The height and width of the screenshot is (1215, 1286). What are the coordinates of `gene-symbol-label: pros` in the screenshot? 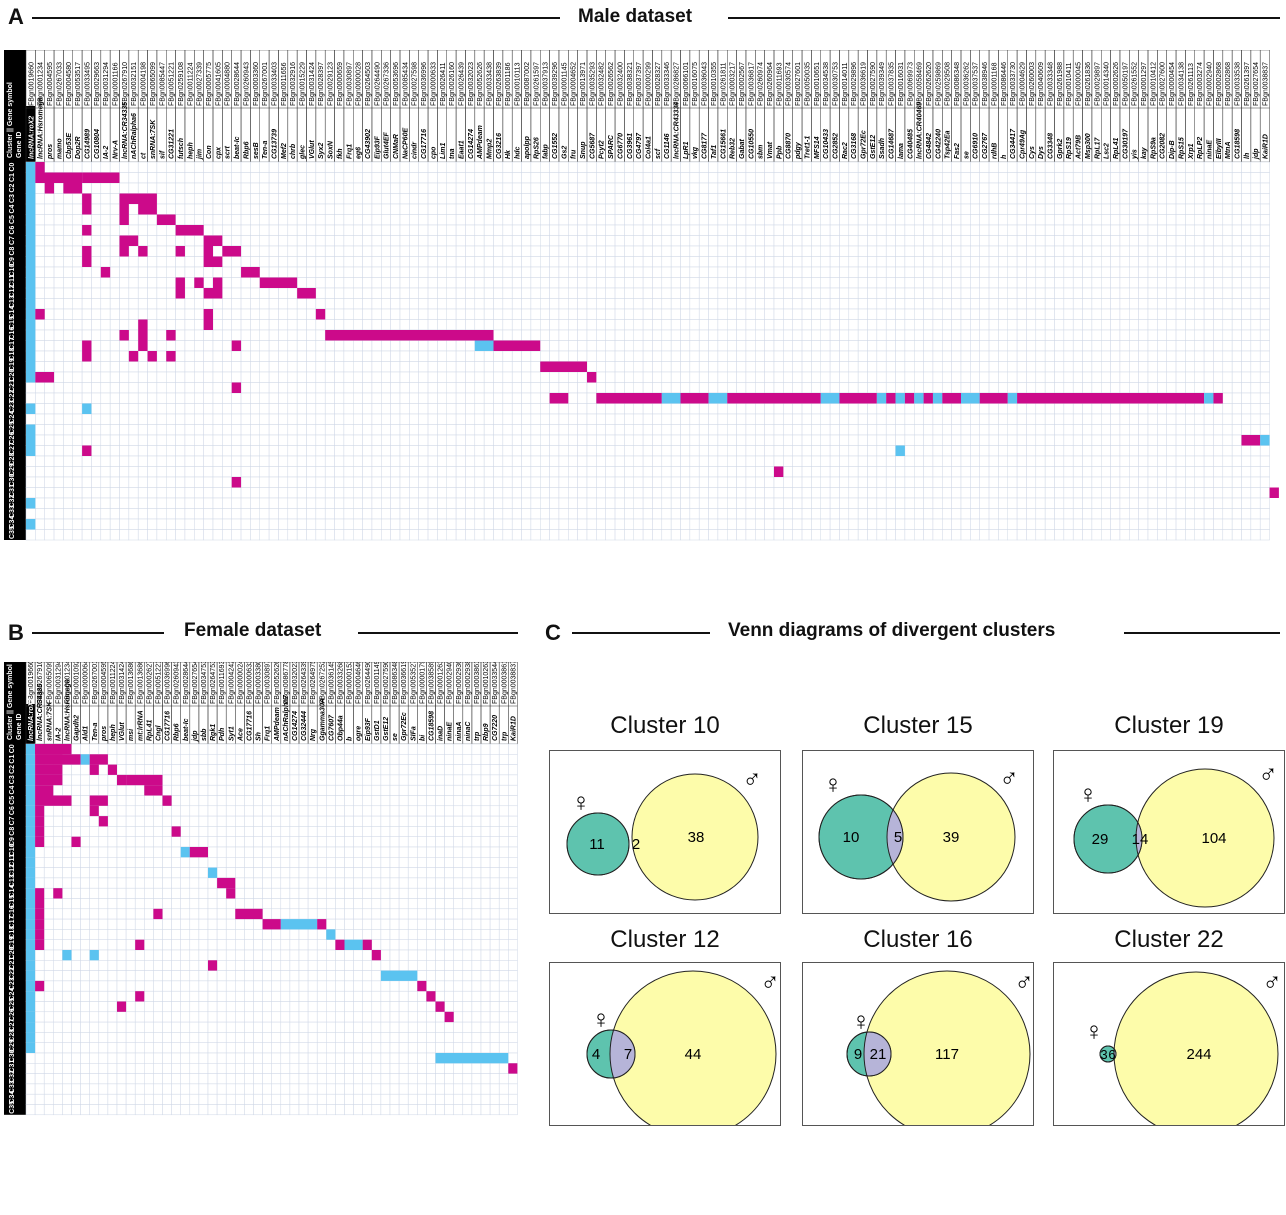 It's located at (50, 152).